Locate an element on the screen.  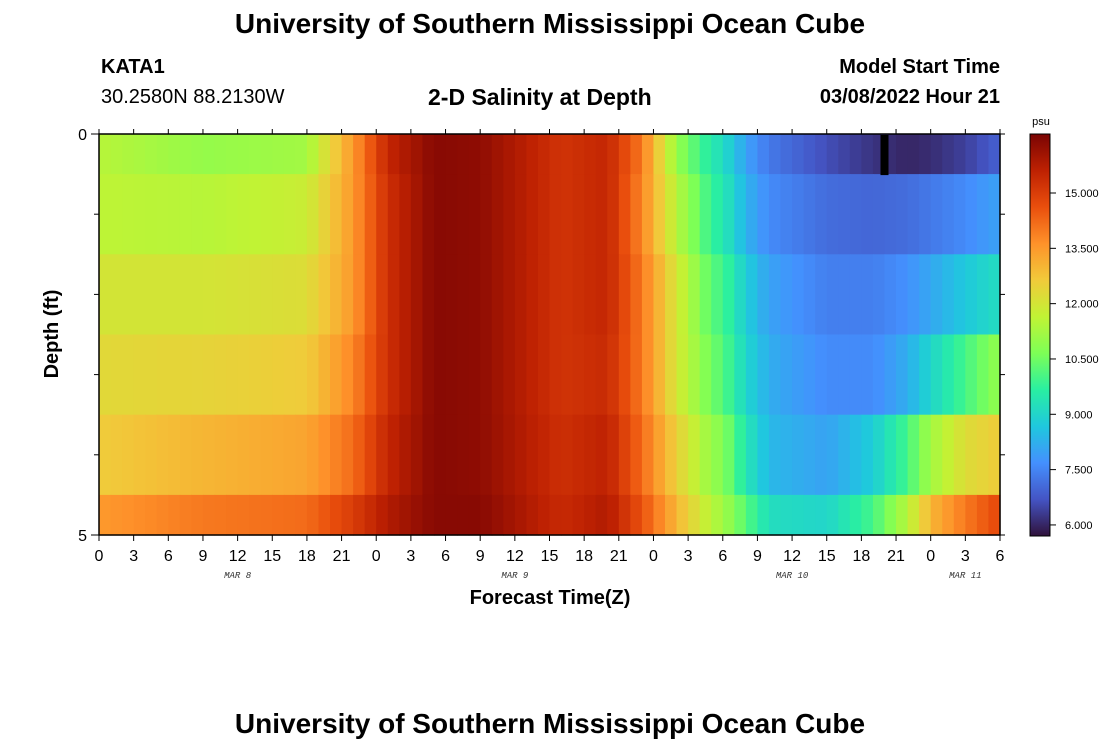
x-tick-label: 3 is located at coordinates (688, 556).